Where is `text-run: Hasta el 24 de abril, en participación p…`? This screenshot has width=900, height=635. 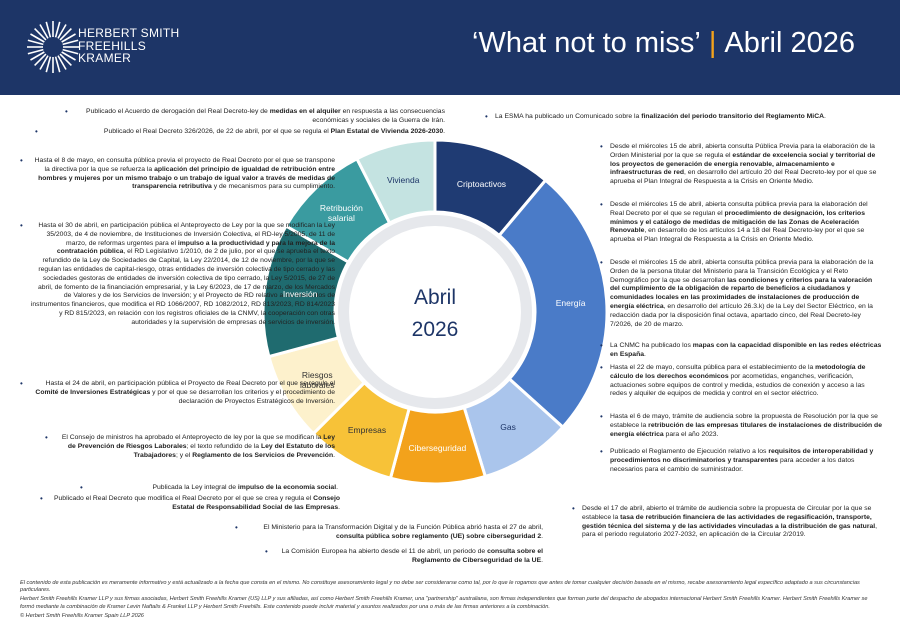 text-run: Hasta el 24 de abril, en participación p… is located at coordinates (190, 383).